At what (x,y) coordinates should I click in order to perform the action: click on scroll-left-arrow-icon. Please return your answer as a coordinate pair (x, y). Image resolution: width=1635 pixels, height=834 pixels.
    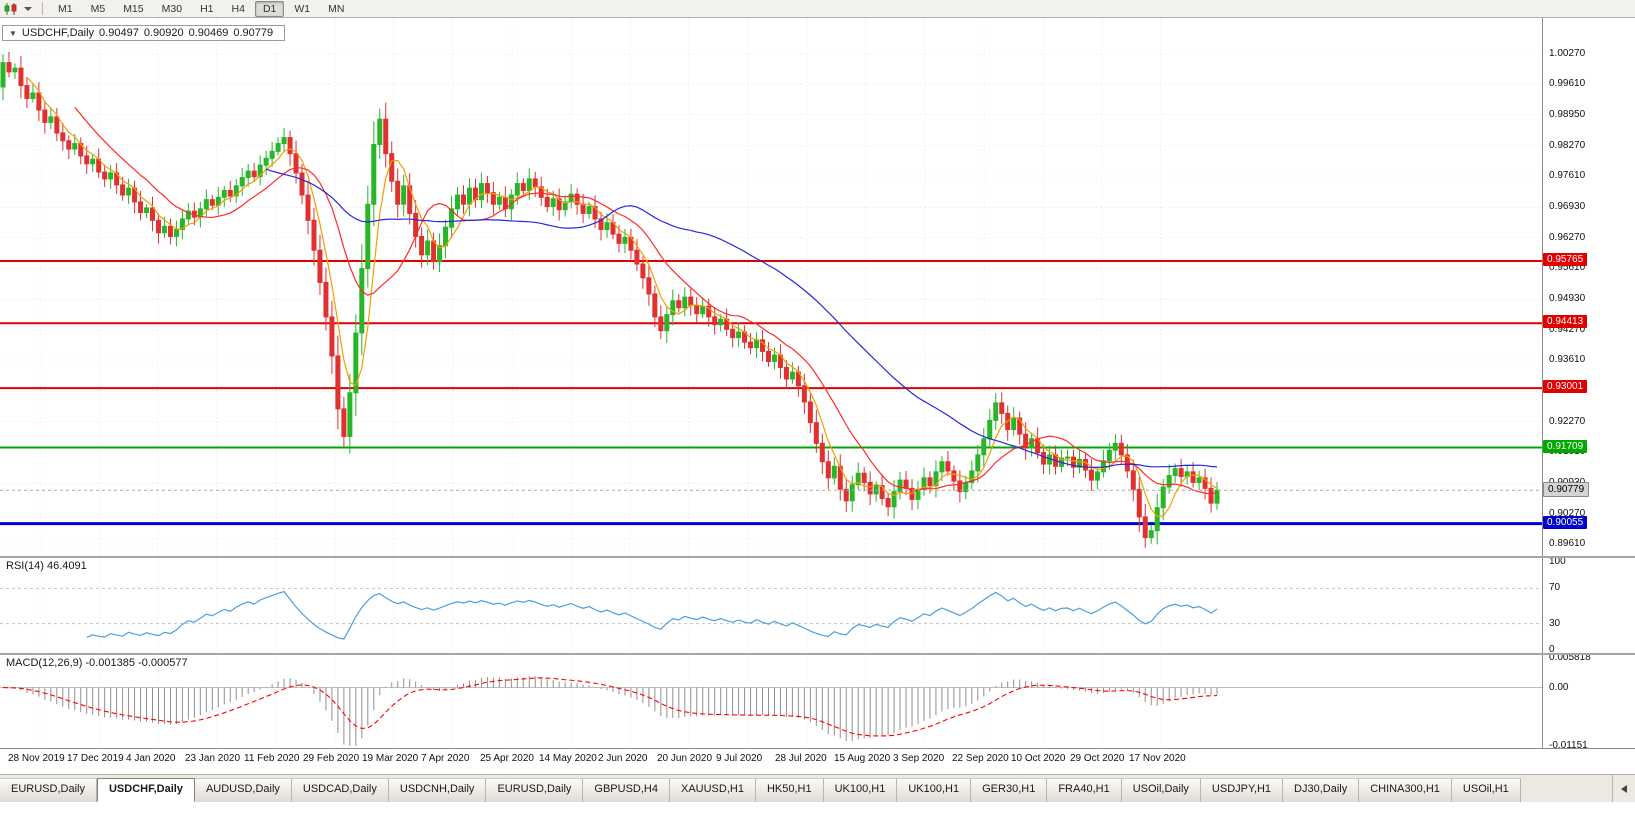
    Looking at the image, I should click on (1624, 788).